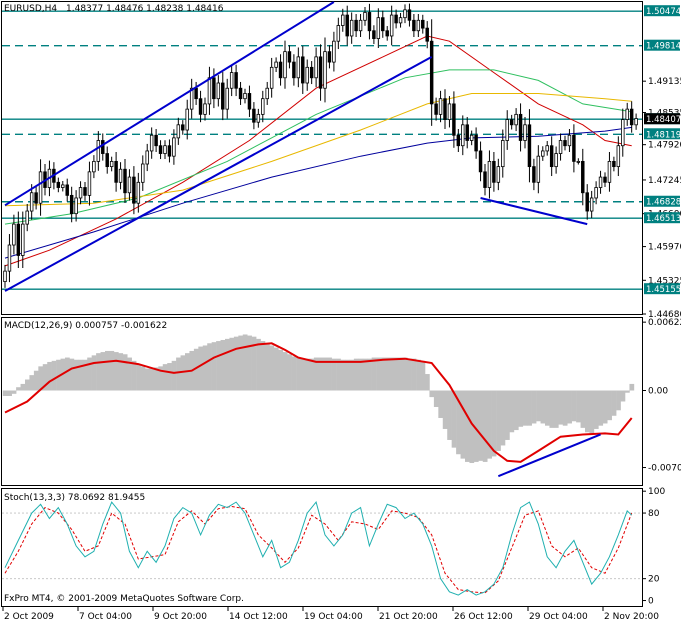 The image size is (681, 623). Describe the element at coordinates (631, 617) in the screenshot. I see `time-tick-label: 2 Nov 20:00` at that location.